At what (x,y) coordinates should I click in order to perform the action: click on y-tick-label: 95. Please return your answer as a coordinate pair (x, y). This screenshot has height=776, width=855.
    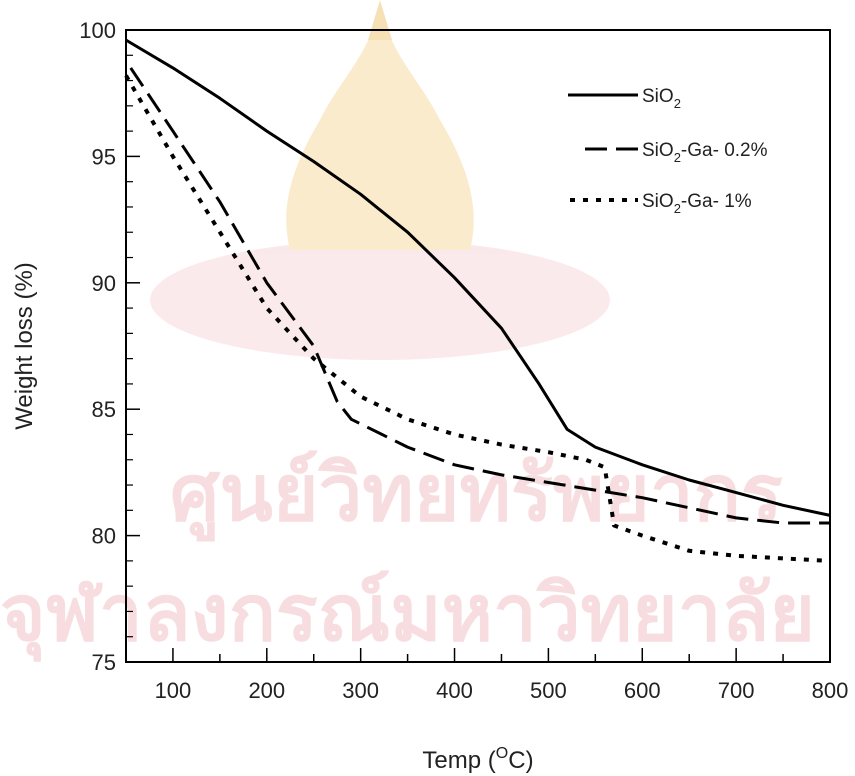
    Looking at the image, I should click on (104, 156).